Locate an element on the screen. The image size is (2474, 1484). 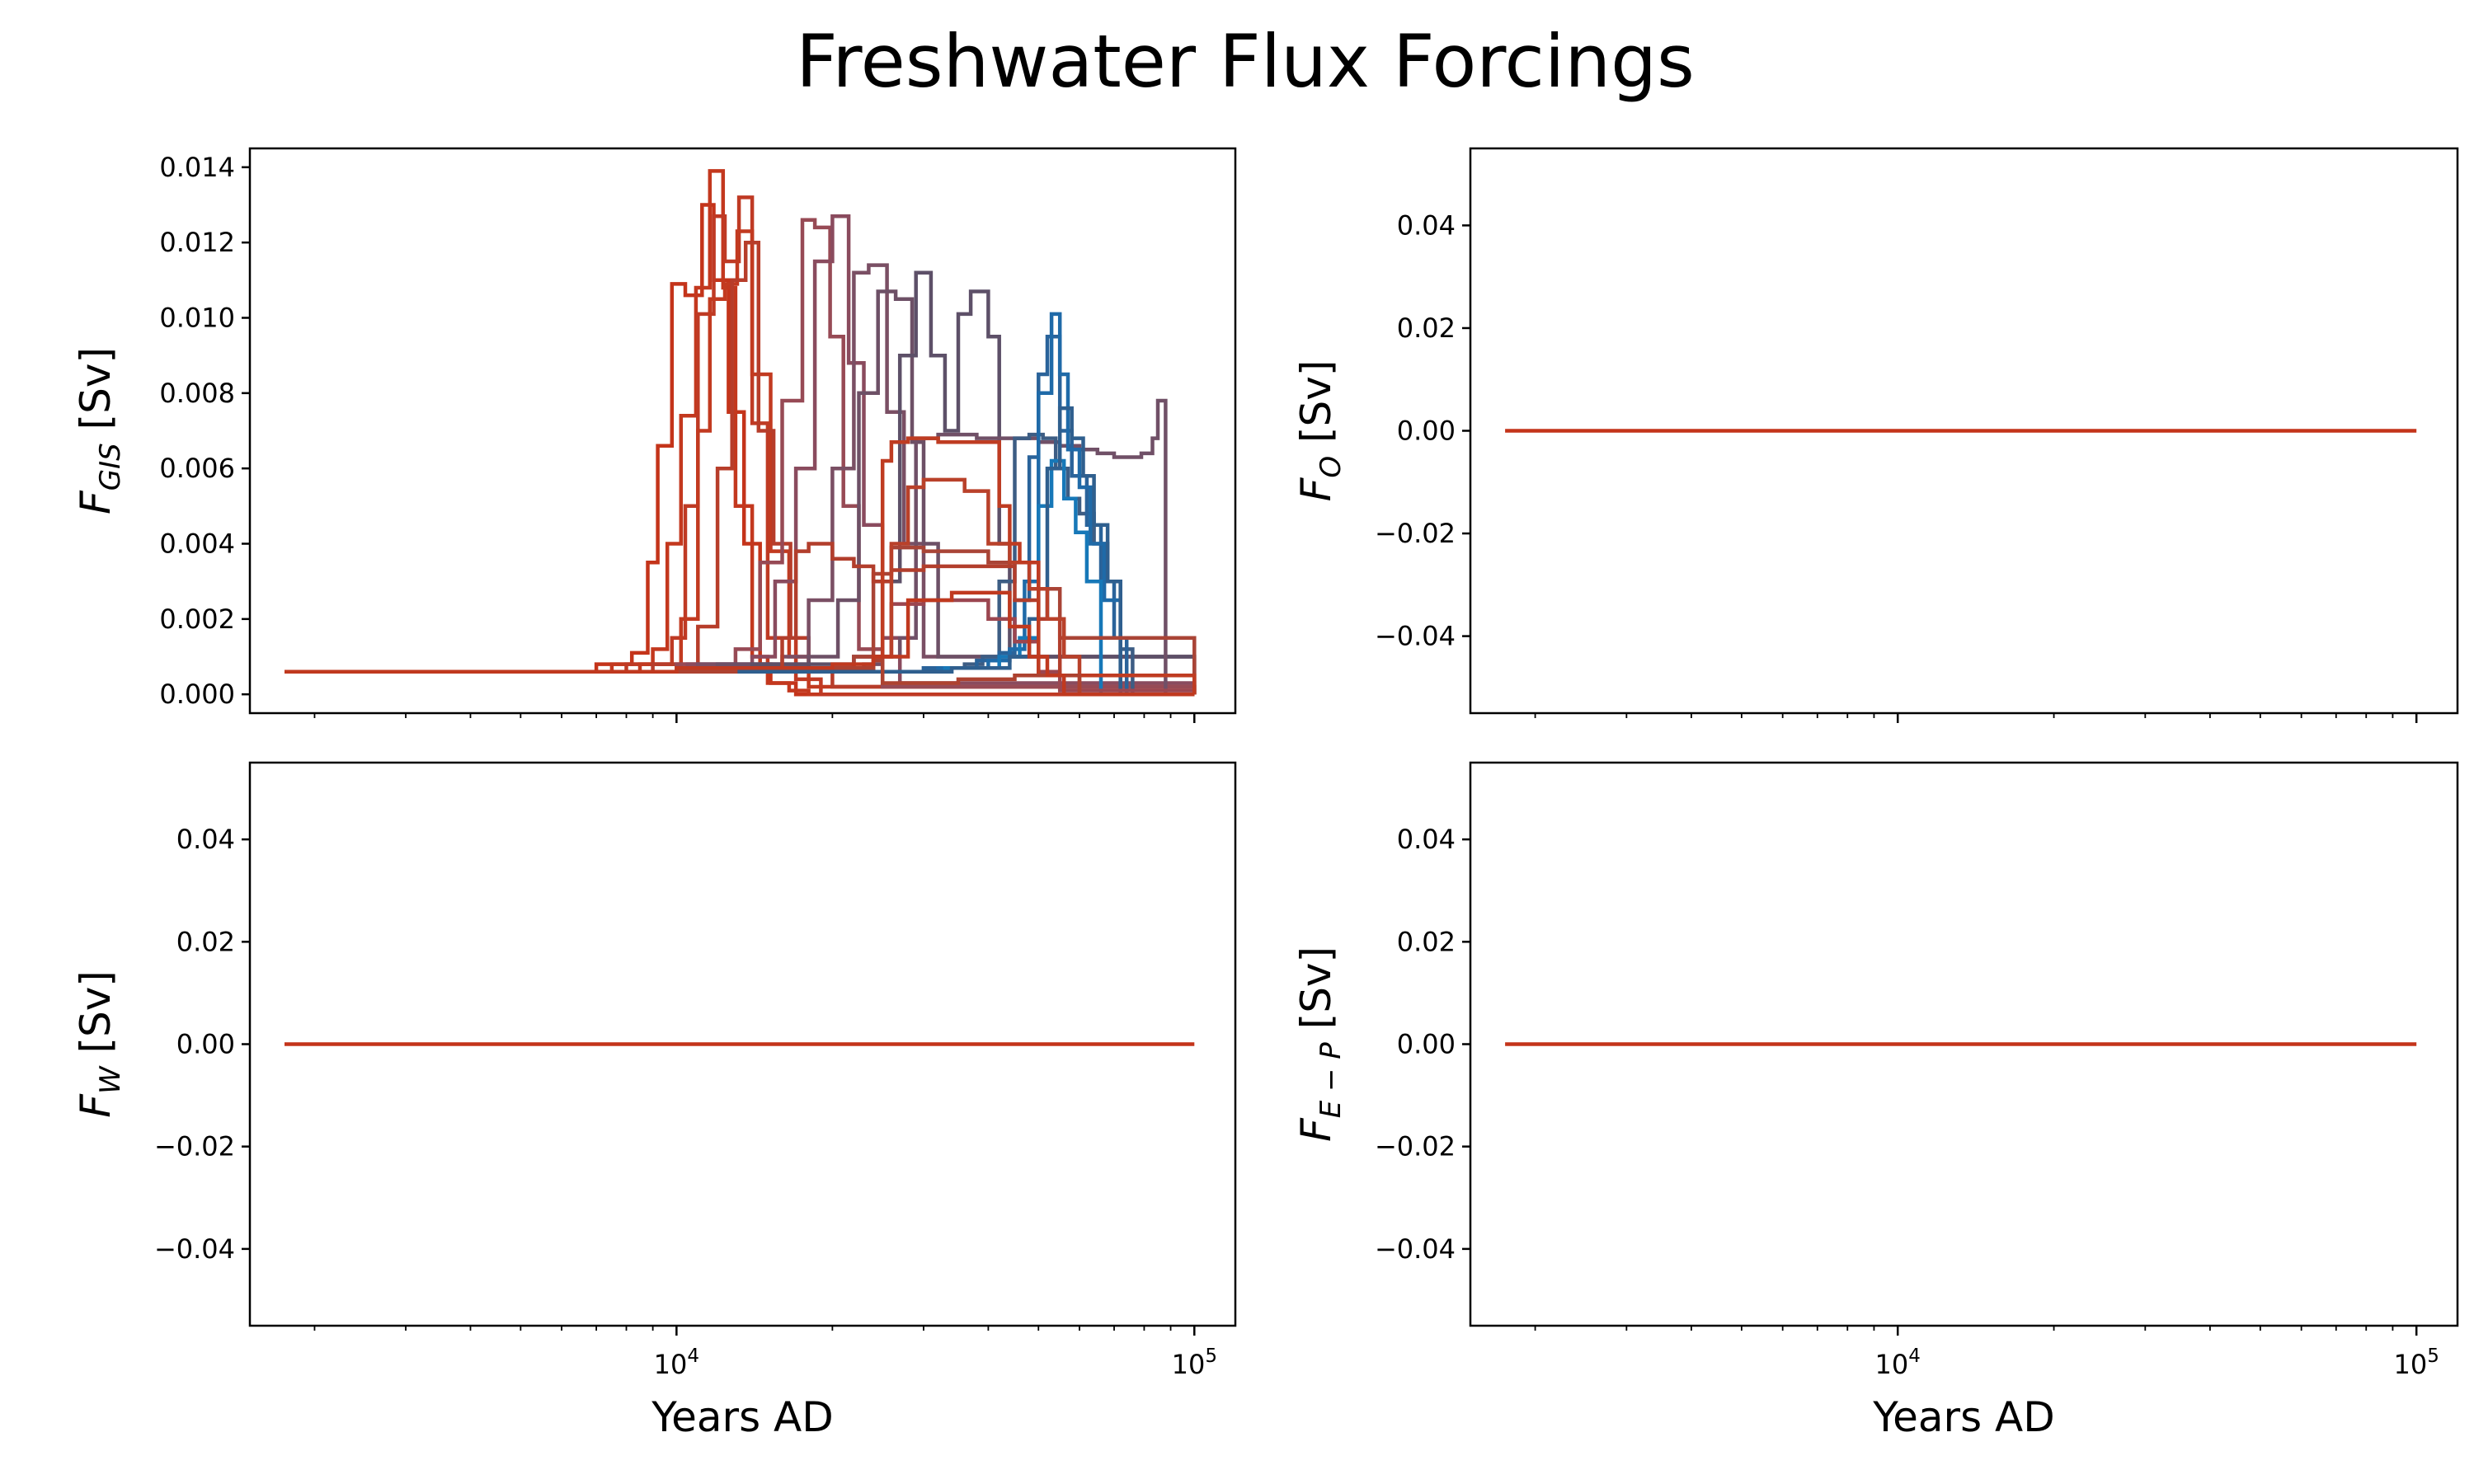
figure-title: Freshwater Flux Forcings is located at coordinates (1245, 62).